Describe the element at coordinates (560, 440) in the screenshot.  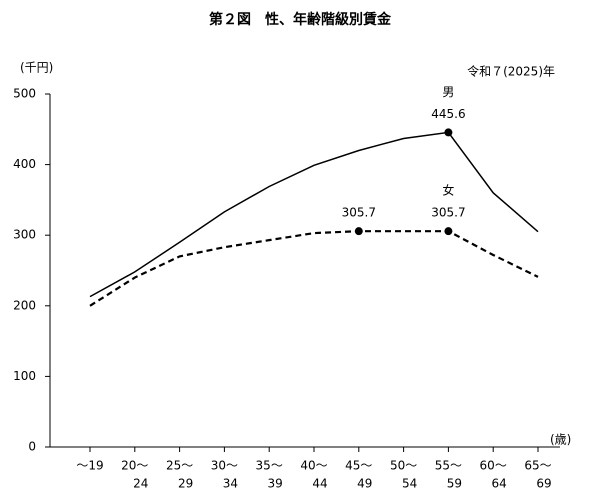
I see `x-unit: (歳)` at that location.